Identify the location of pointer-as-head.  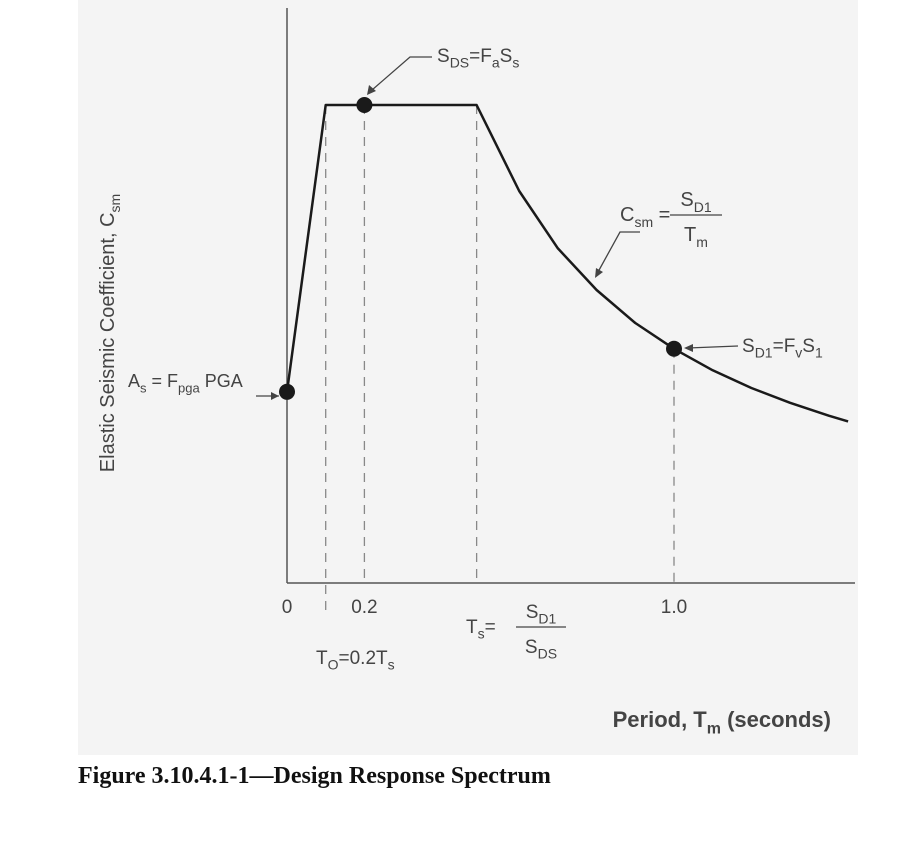
(275, 396).